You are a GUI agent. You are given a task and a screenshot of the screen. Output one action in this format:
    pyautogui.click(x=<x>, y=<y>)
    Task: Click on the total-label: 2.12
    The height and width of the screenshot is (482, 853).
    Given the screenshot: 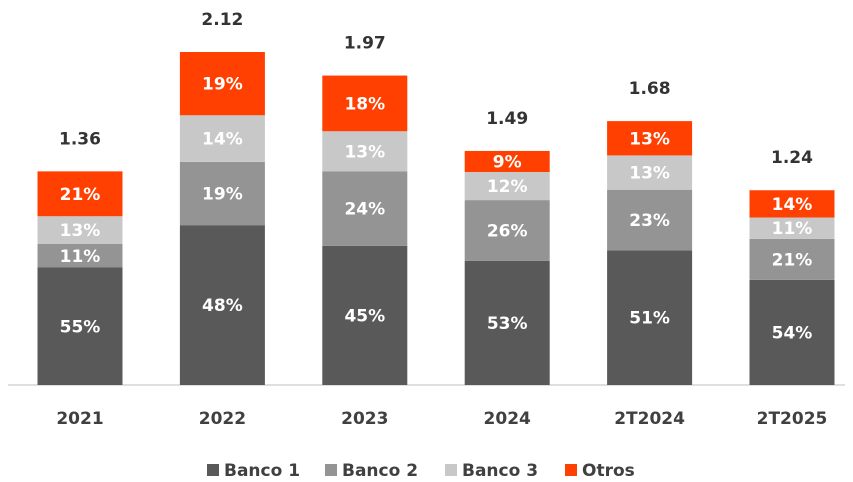 What is the action you would take?
    pyautogui.click(x=222, y=20)
    